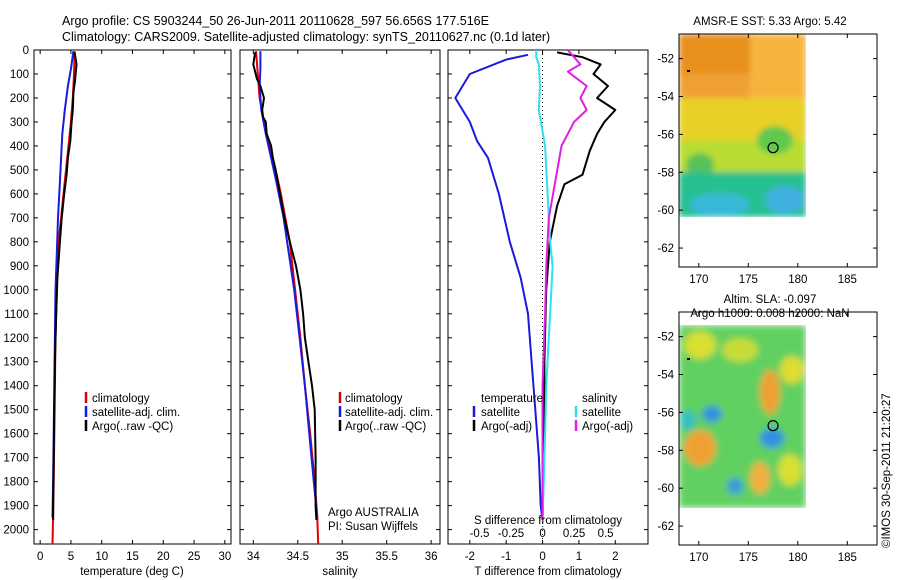 This screenshot has height=580, width=900. I want to click on pressure-tick-label: 700, so click(19, 219).